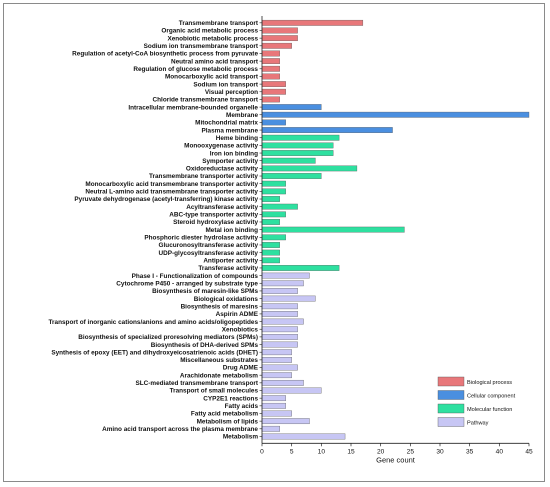 The image size is (550, 487). Describe the element at coordinates (209, 253) in the screenshot. I see `category-label: UDP-glycosyltransferase activity` at that location.